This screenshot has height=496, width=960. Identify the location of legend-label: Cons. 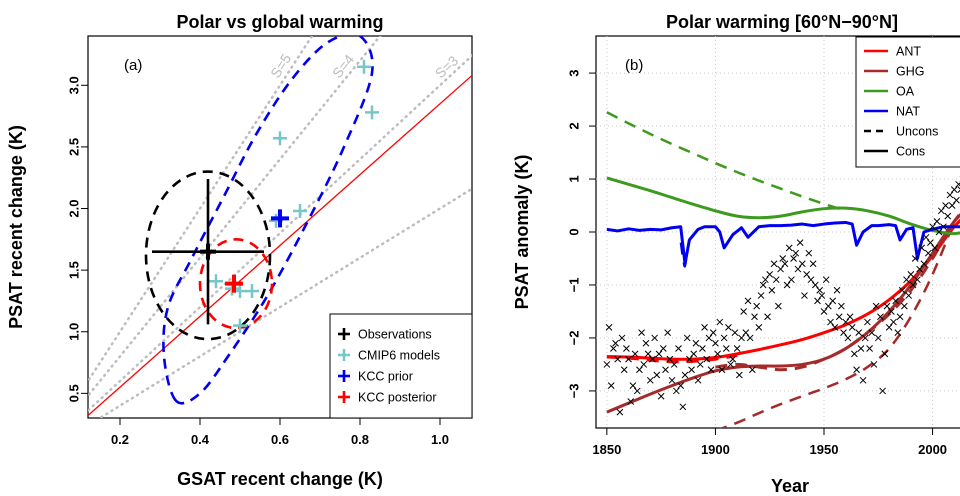
(910, 152).